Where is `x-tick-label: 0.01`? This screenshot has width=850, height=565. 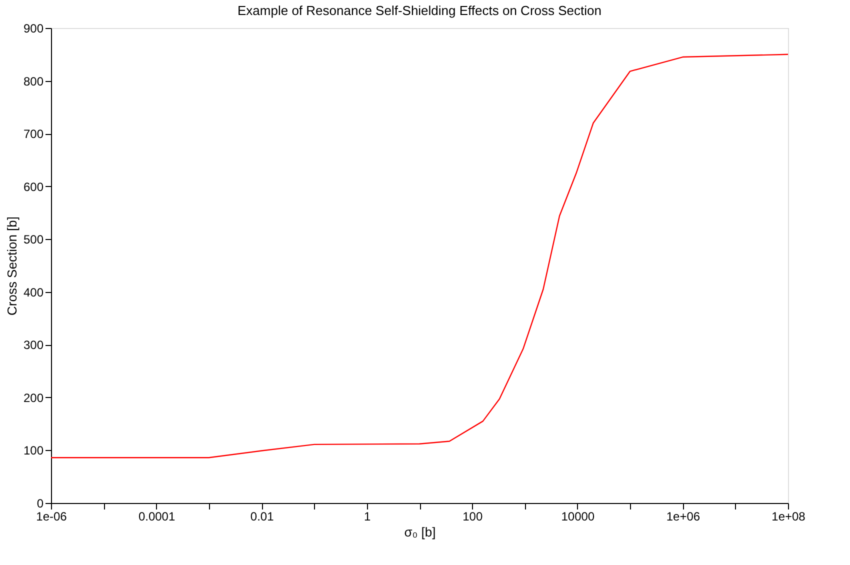
x-tick-label: 0.01 is located at coordinates (262, 517).